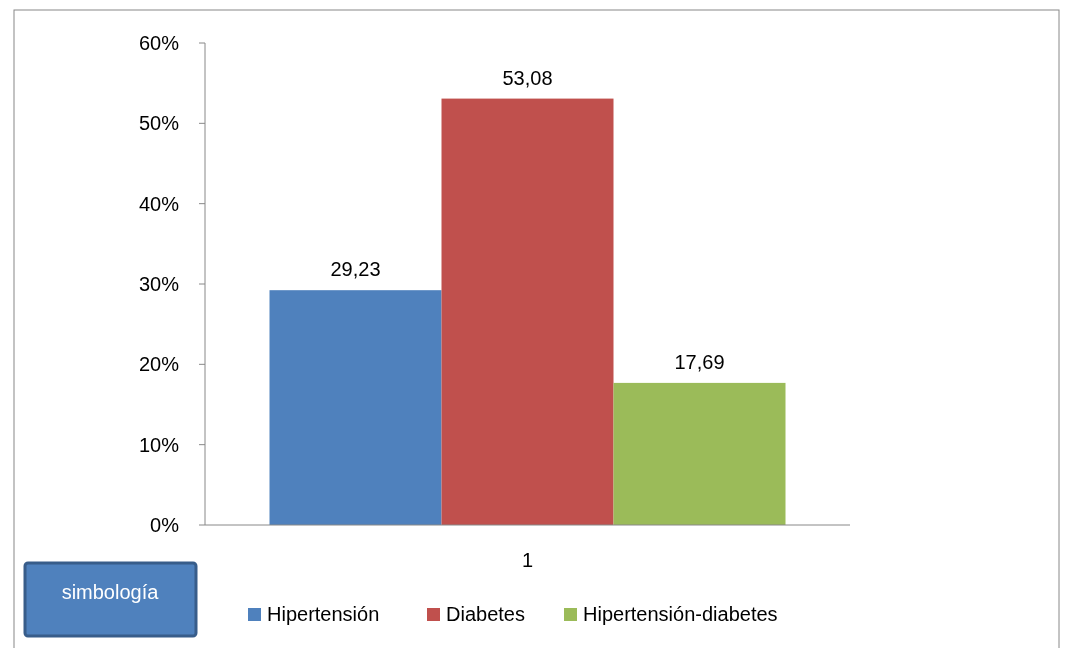 Image resolution: width=1073 pixels, height=648 pixels. What do you see at coordinates (110, 592) in the screenshot?
I see `text: simbología` at bounding box center [110, 592].